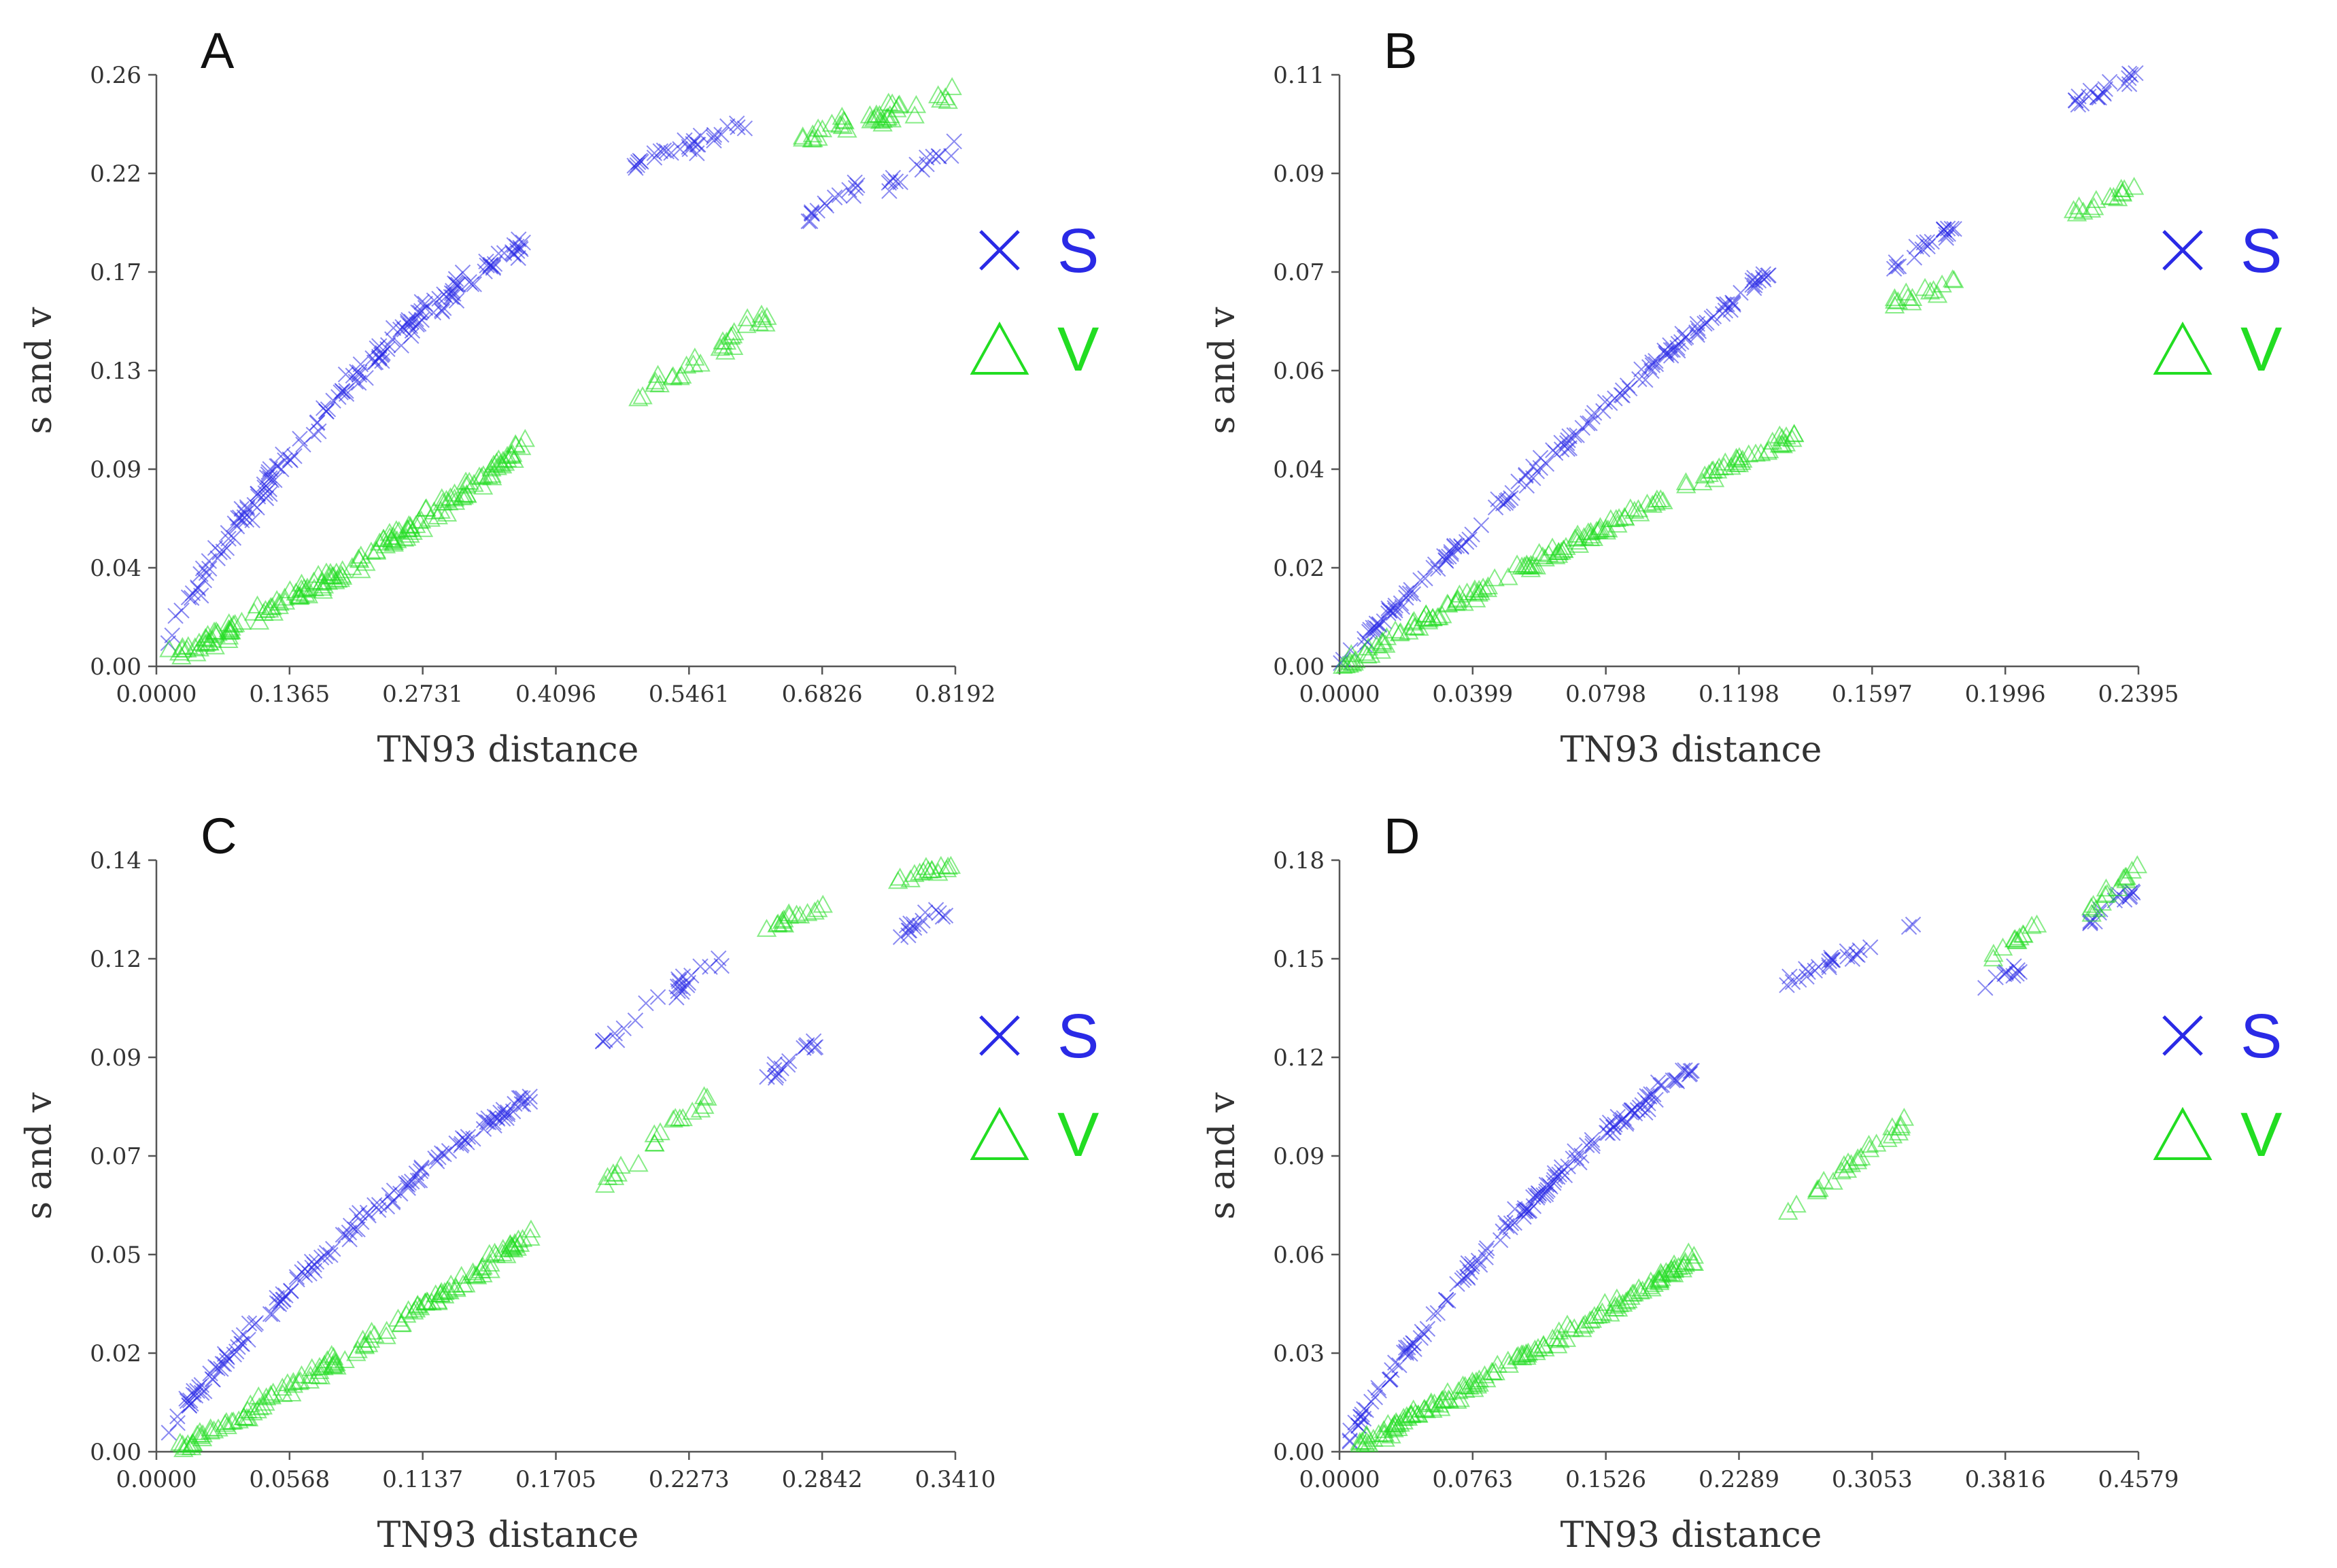  I want to click on triangle-icon, so click(999, 348).